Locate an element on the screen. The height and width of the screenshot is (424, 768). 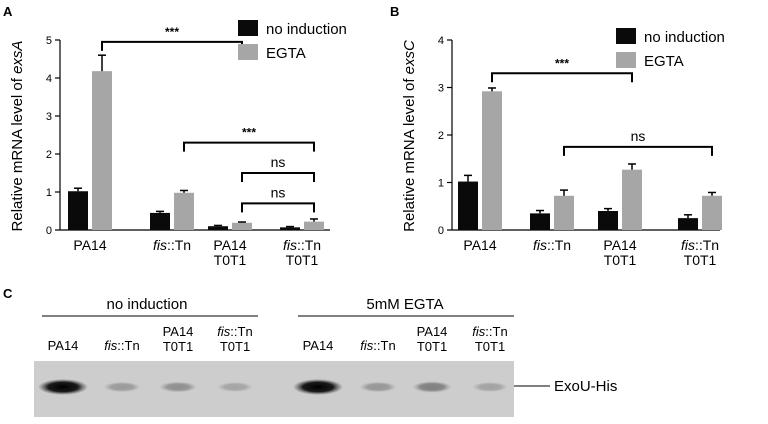
y-tick-label: 2 is located at coordinates (441, 136).